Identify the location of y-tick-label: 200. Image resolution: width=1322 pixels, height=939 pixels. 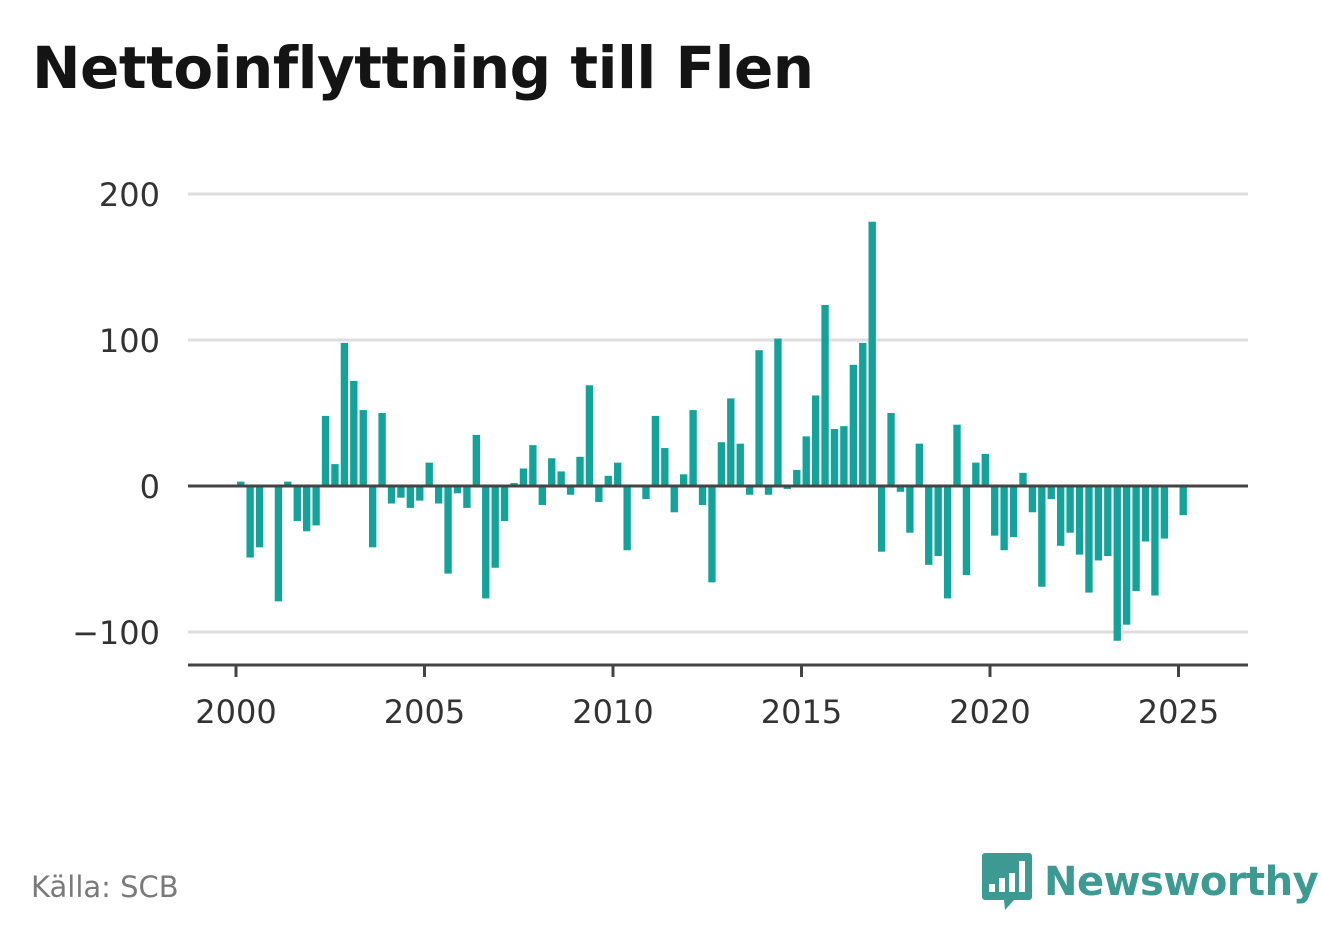
(129, 195).